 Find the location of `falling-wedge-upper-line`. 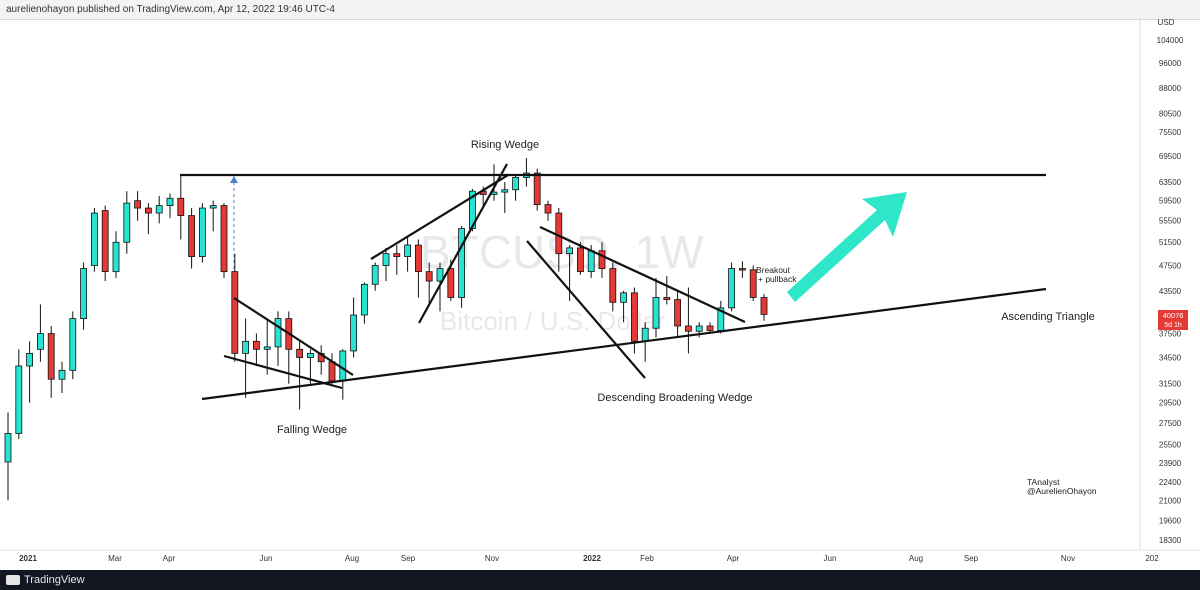

falling-wedge-upper-line is located at coordinates (293, 336).